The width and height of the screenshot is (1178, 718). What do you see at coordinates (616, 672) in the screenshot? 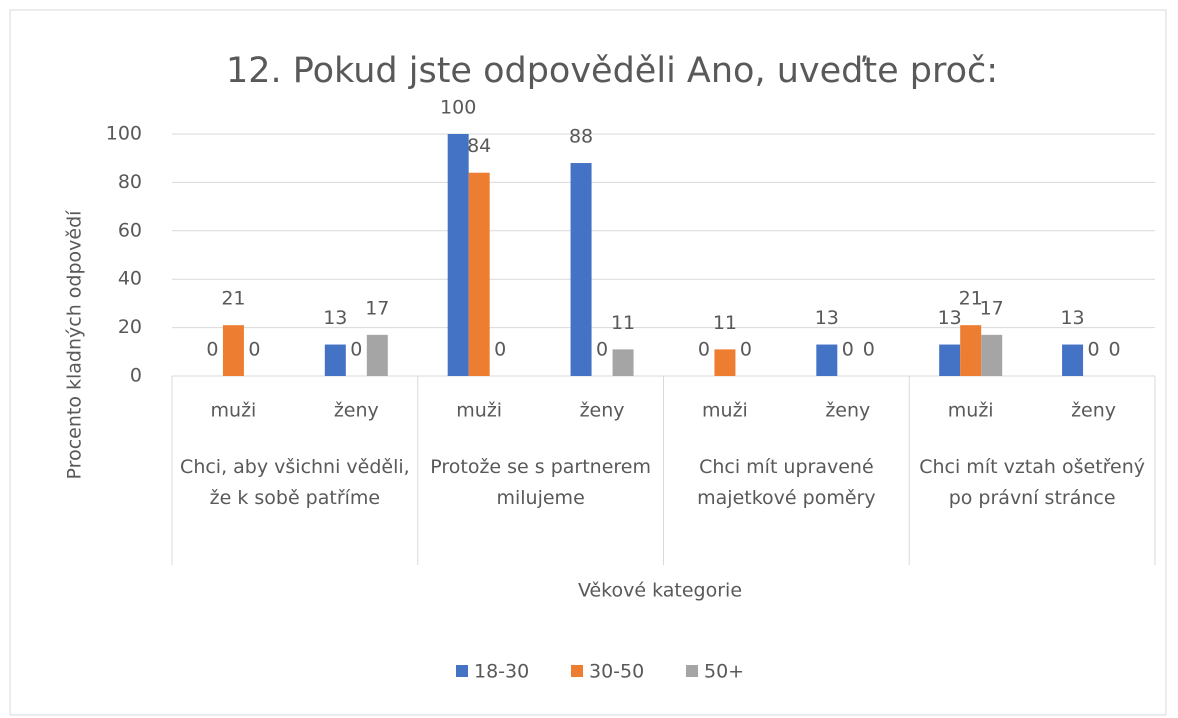
I see `legend-label: 30-50` at bounding box center [616, 672].